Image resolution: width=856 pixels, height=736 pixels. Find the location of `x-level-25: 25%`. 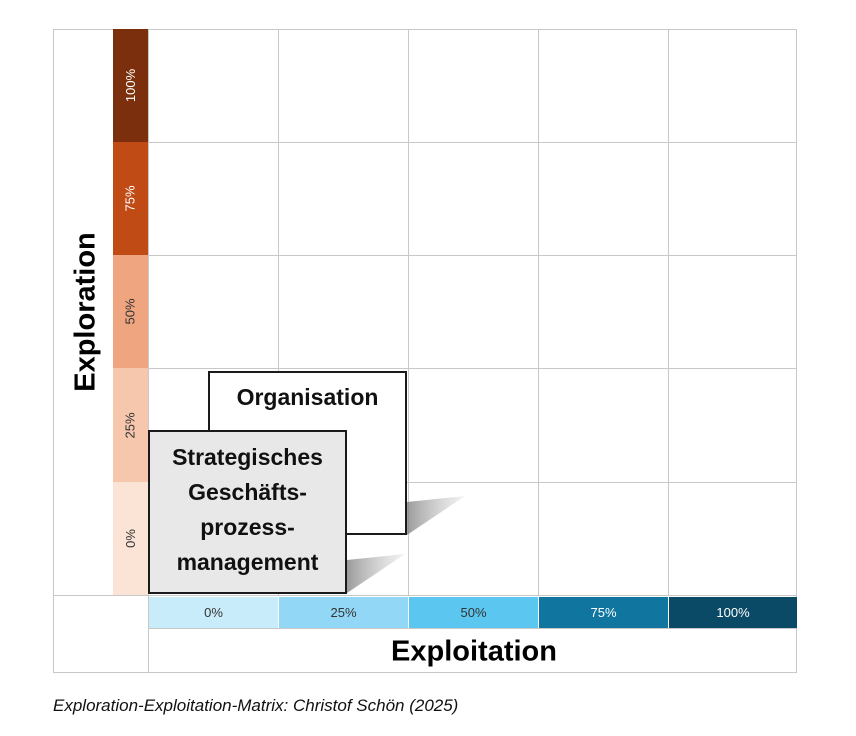

x-level-25: 25% is located at coordinates (343, 612).